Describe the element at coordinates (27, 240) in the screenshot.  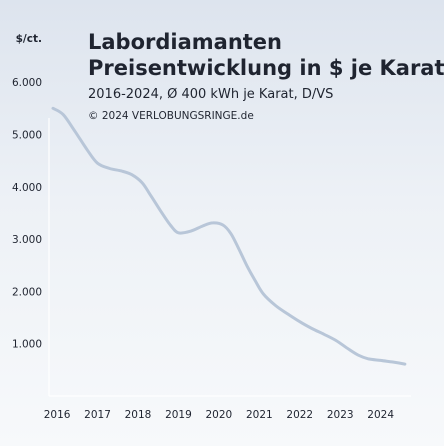
I see `y-tick-label: 3.000` at that location.